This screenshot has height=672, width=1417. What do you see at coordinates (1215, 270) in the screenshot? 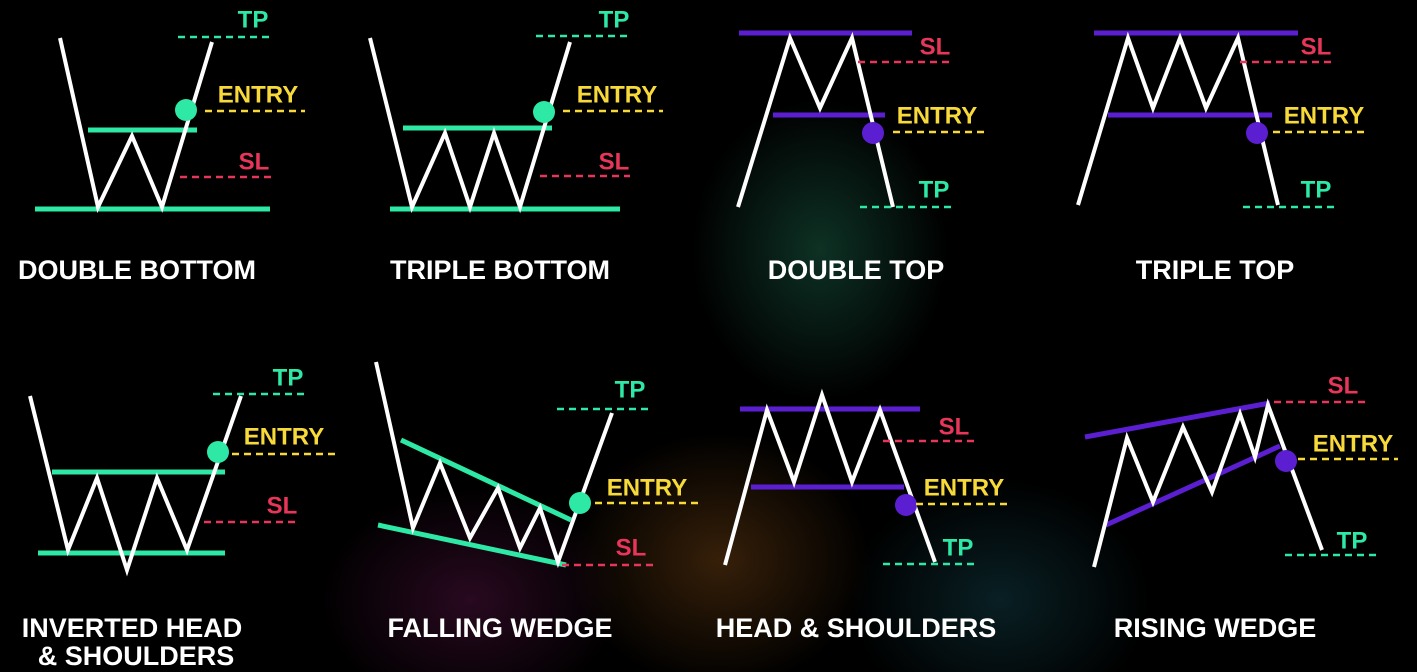
I see `pattern-title: TRIPLE TOP` at bounding box center [1215, 270].